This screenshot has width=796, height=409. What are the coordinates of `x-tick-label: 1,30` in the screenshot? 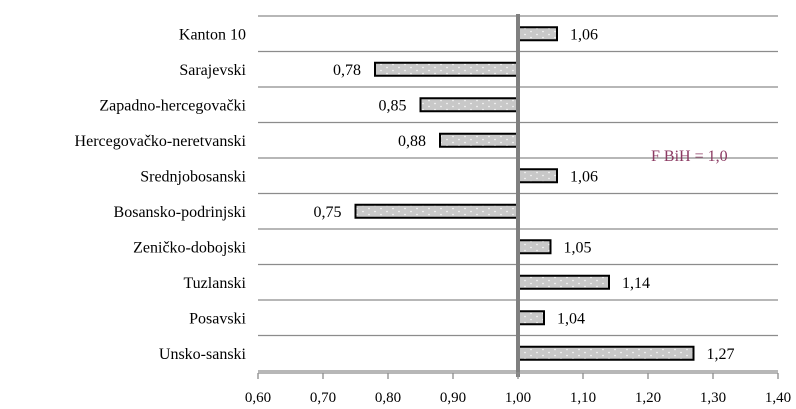 It's located at (713, 398).